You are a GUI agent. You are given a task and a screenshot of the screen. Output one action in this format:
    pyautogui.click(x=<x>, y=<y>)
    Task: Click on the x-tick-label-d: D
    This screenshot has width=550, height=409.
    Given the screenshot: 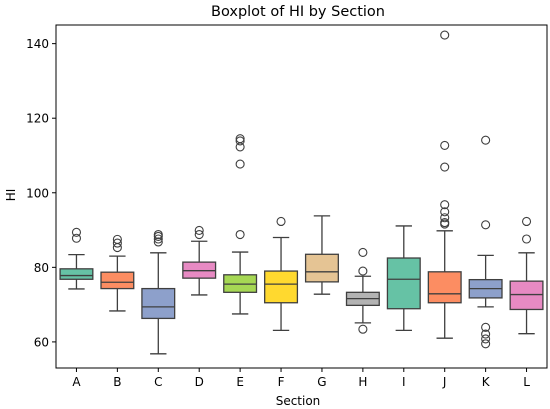 What is the action you would take?
    pyautogui.click(x=199, y=382)
    